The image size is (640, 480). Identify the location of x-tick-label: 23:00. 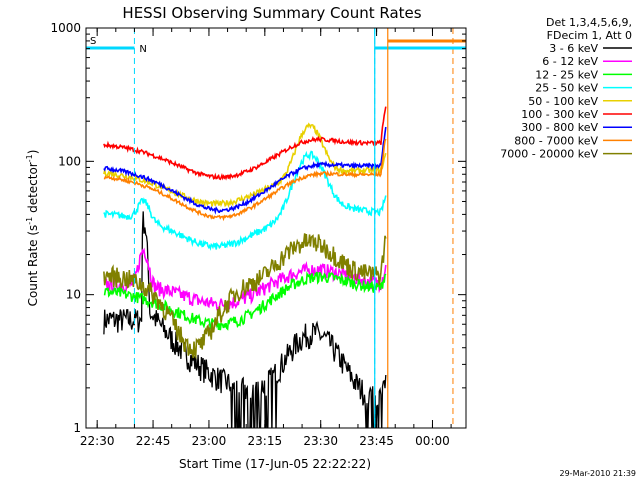
(209, 441).